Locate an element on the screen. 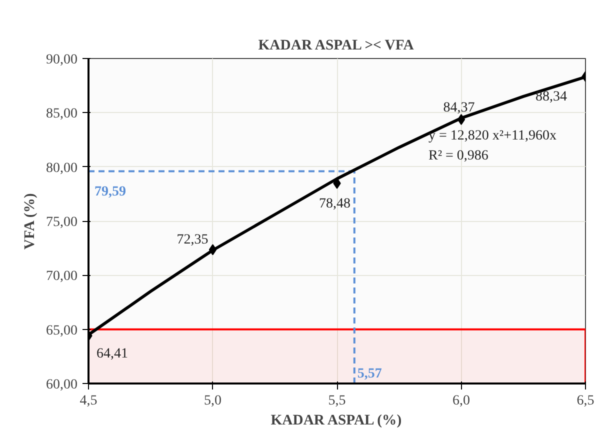 This screenshot has height=435, width=601. y-tick-label: 85,00 is located at coordinates (62, 114).